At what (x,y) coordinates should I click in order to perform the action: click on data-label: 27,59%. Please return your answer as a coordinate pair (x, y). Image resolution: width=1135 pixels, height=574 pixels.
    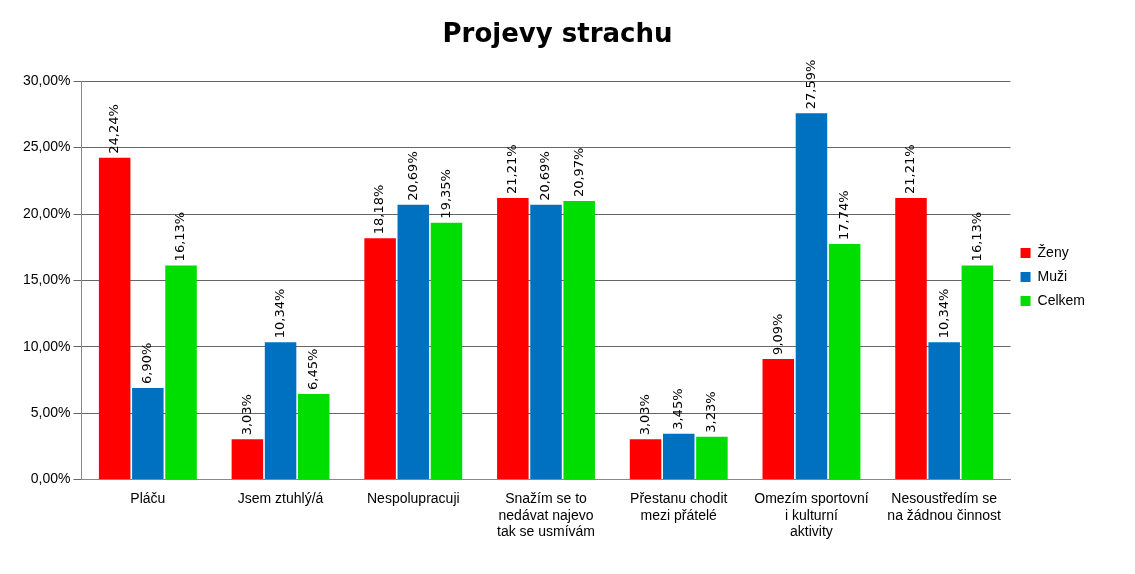
    Looking at the image, I should click on (810, 84).